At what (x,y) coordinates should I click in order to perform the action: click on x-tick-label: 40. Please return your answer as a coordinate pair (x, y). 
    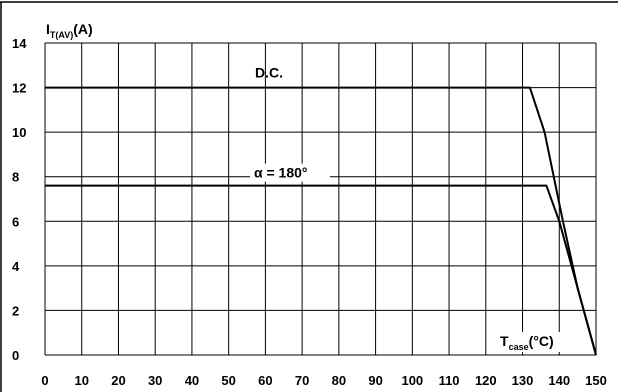
    Looking at the image, I should click on (192, 380).